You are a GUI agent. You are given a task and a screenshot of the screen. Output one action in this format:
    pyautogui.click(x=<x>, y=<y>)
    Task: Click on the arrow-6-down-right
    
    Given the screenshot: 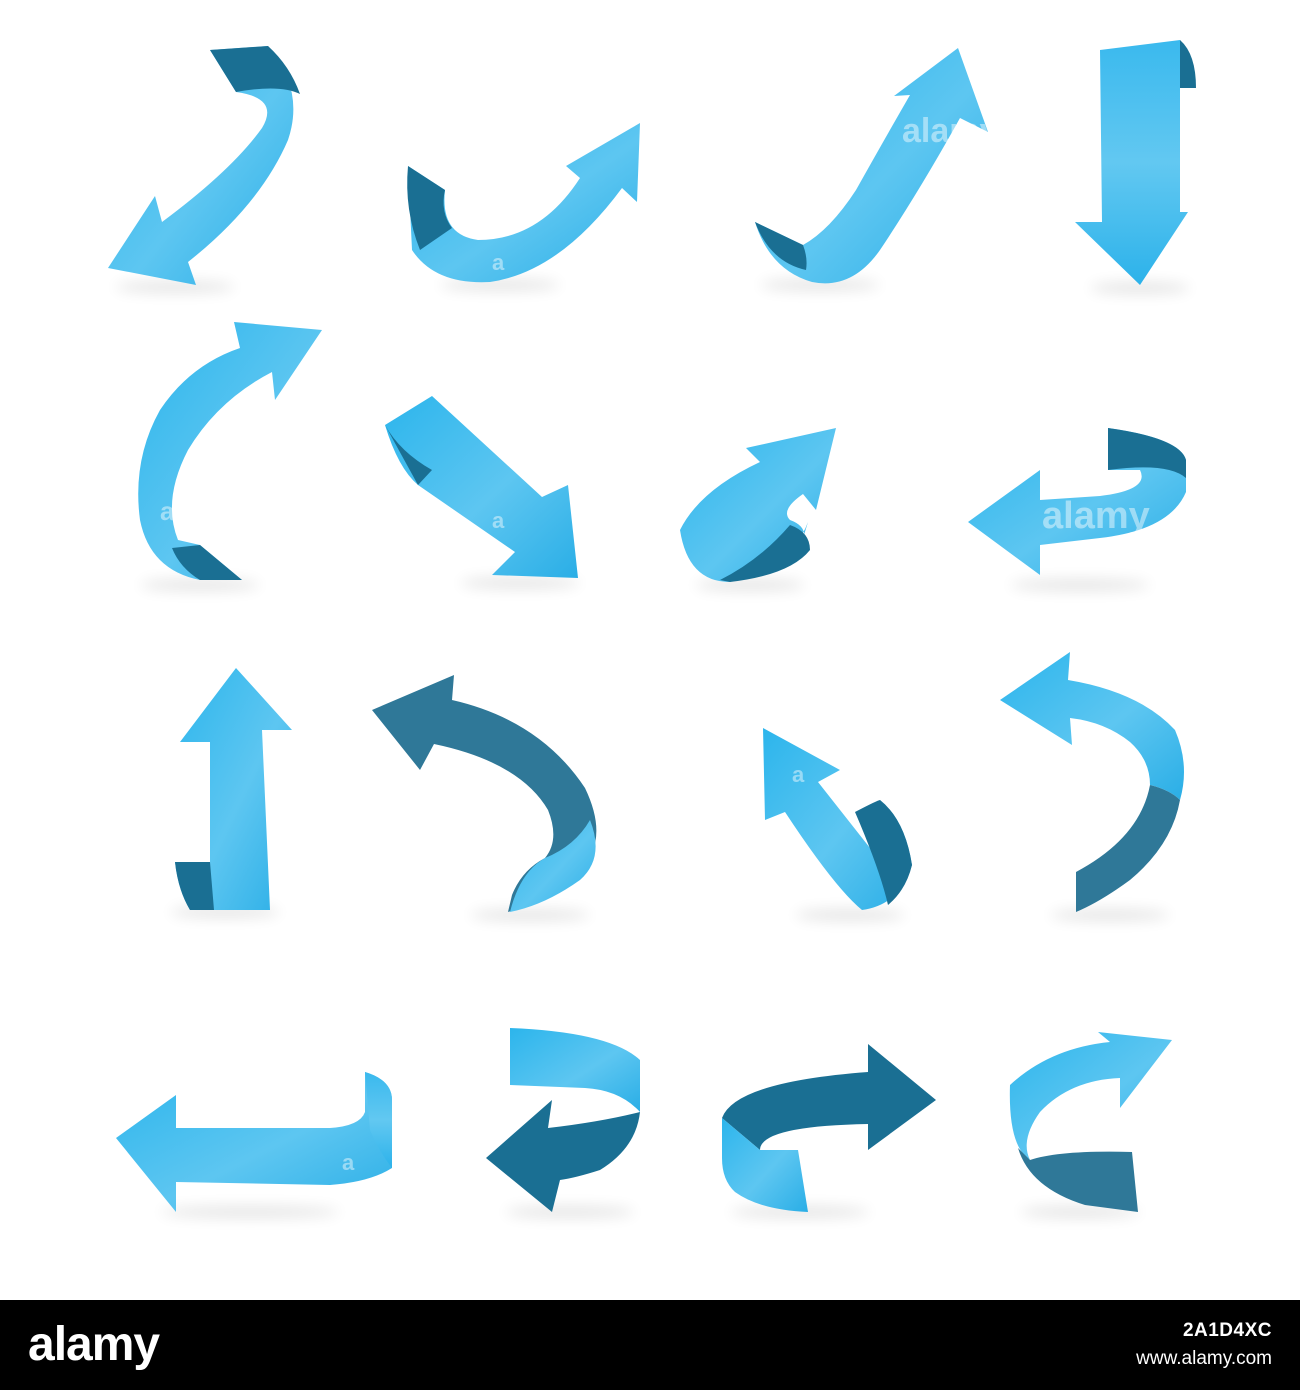 What is the action you would take?
    pyautogui.click(x=482, y=492)
    